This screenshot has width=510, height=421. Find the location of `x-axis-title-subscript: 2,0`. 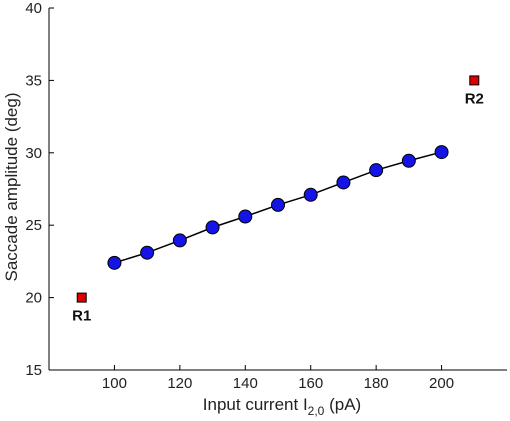

x-axis-title-subscript: 2,0 is located at coordinates (316, 411).